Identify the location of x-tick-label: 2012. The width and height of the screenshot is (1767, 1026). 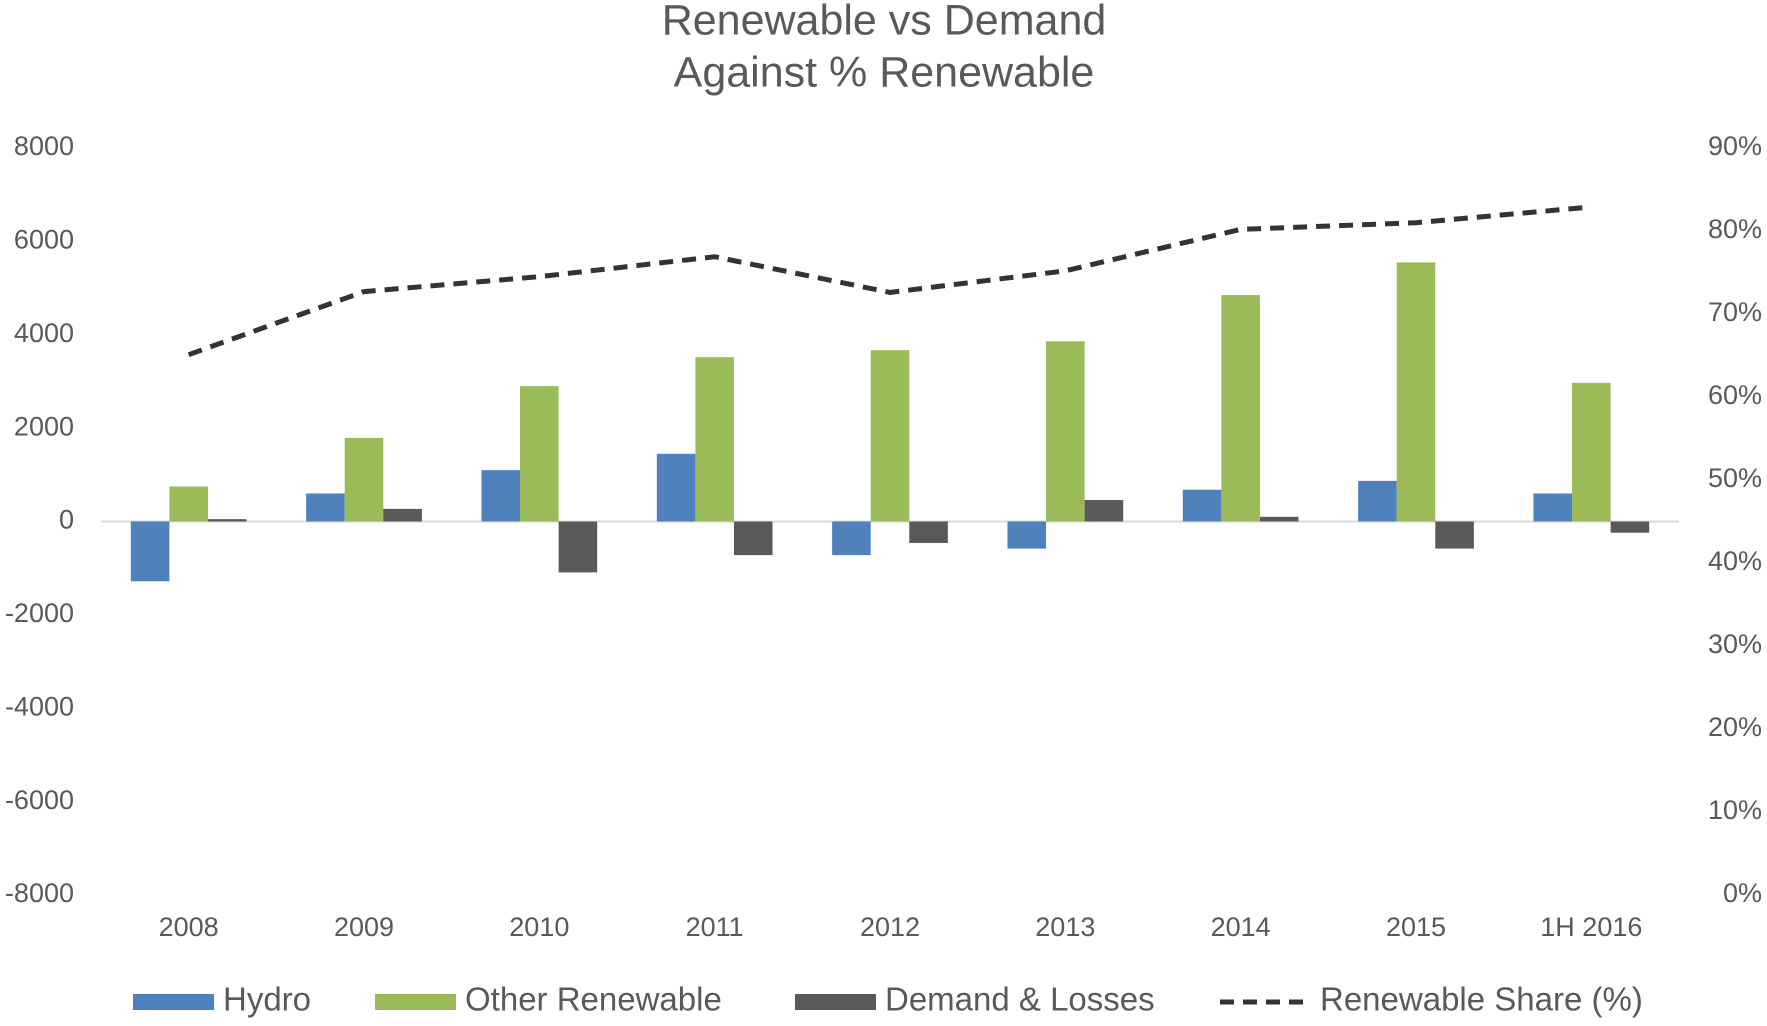
(890, 927).